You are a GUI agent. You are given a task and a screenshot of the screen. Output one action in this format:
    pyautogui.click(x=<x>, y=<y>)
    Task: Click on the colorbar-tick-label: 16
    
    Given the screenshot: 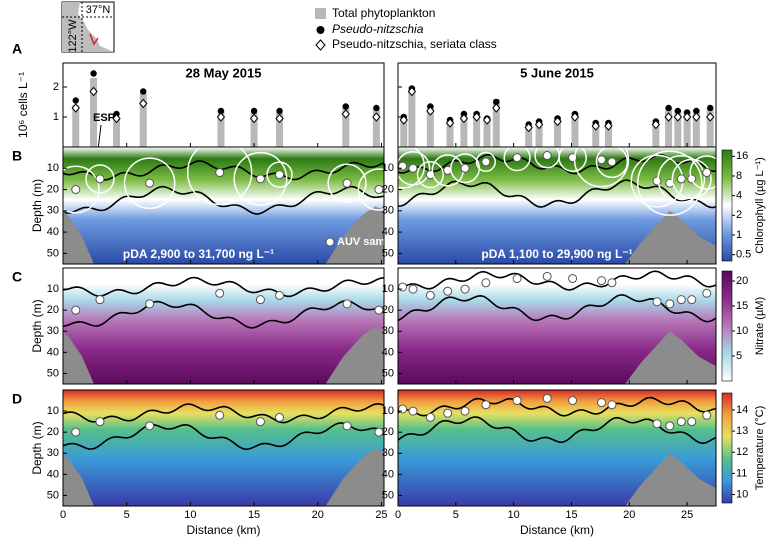 What is the action you would take?
    pyautogui.click(x=742, y=156)
    